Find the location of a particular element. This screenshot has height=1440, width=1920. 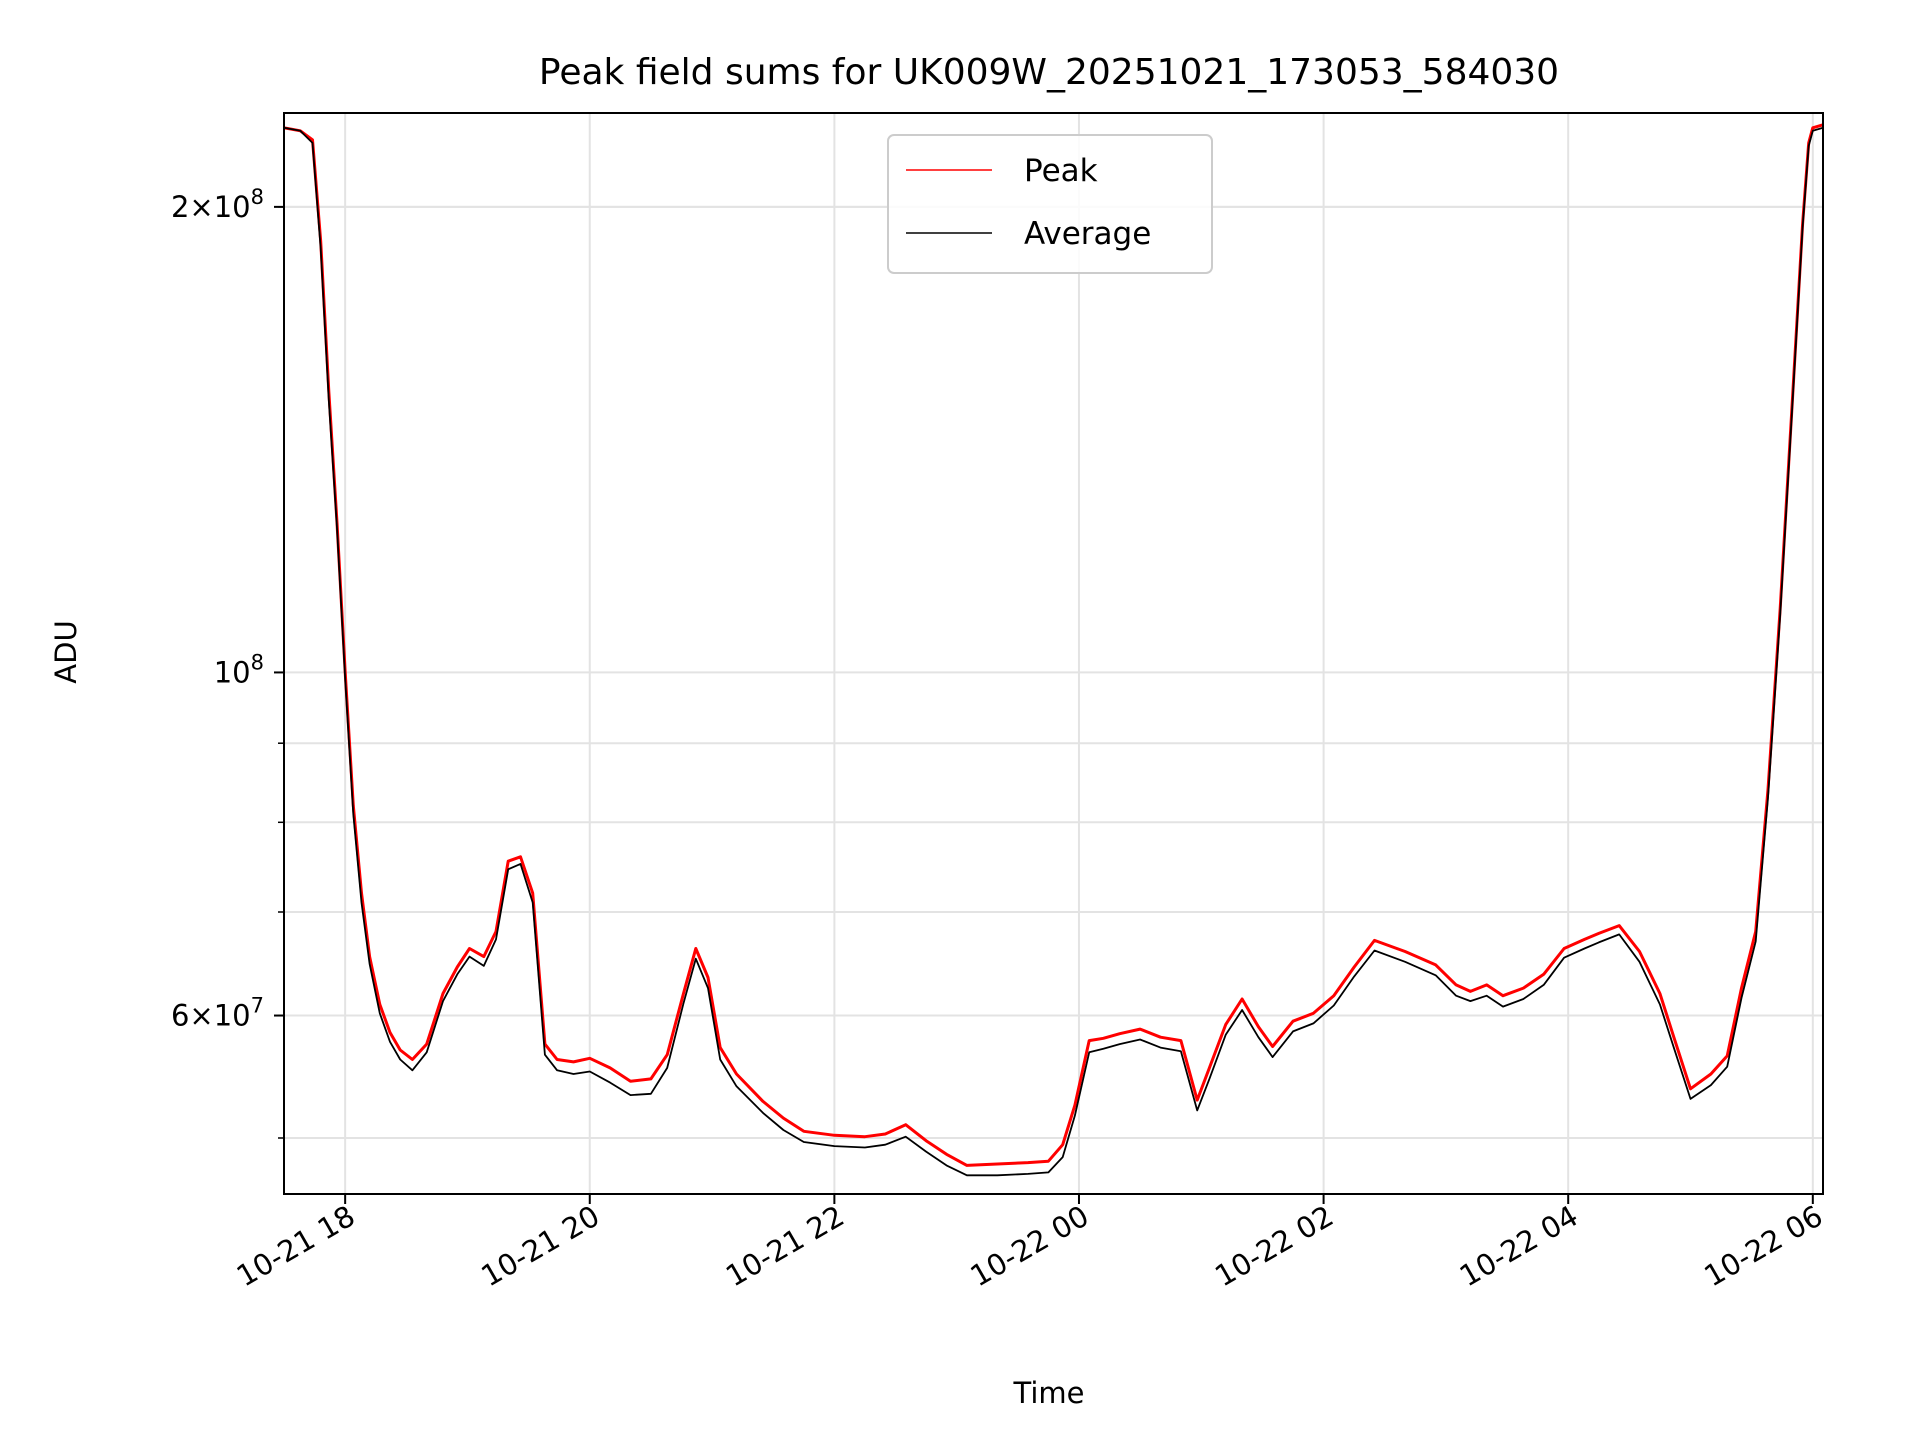

legend-peak-label: Peak is located at coordinates (1061, 171).